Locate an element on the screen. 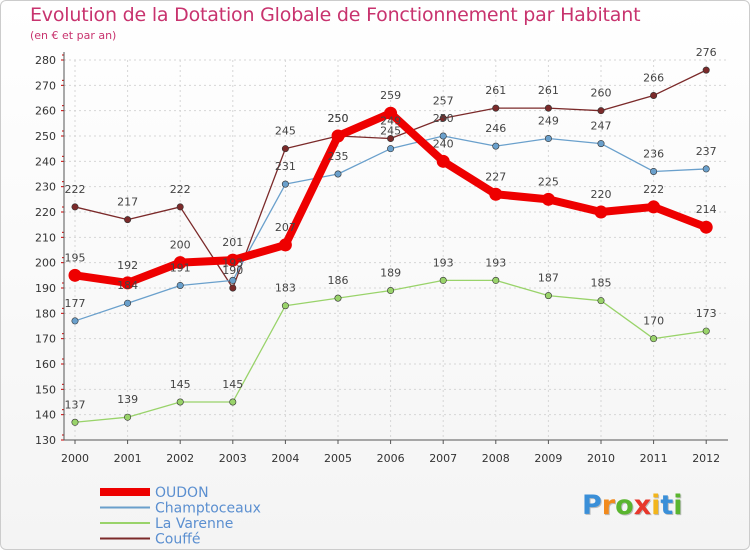 The width and height of the screenshot is (750, 550). data-label: 217 is located at coordinates (127, 202).